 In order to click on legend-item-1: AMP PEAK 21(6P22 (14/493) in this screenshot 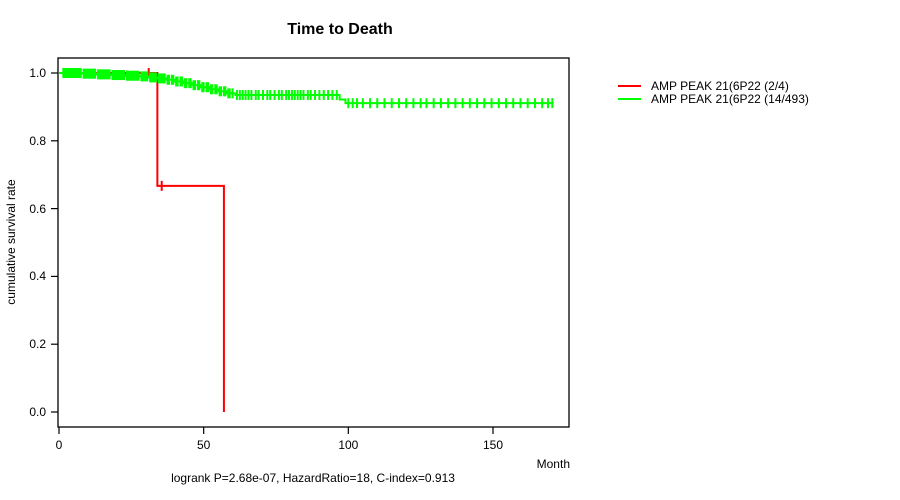, I will do `click(713, 99)`.